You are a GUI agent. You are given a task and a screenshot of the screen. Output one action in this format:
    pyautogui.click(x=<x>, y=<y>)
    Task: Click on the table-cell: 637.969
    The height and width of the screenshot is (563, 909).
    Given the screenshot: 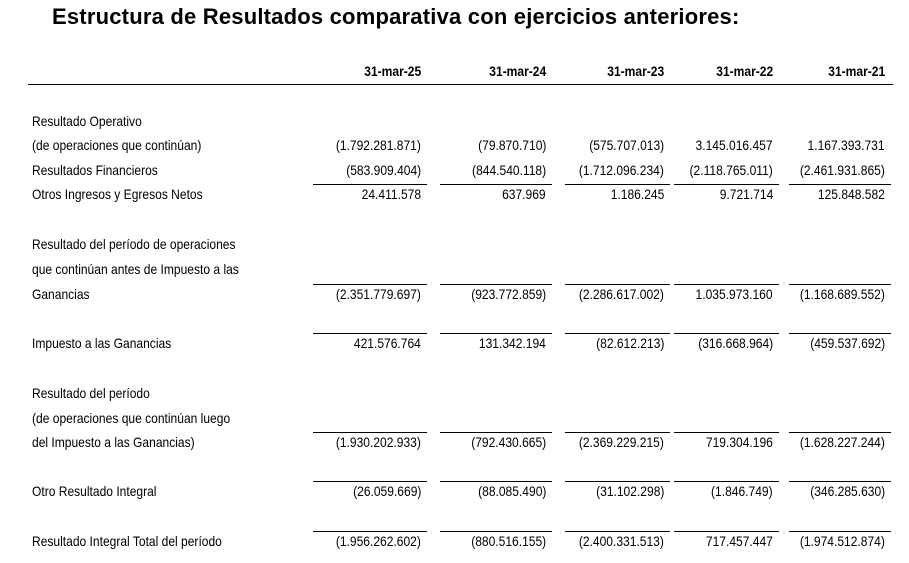 What is the action you would take?
    pyautogui.click(x=524, y=194)
    